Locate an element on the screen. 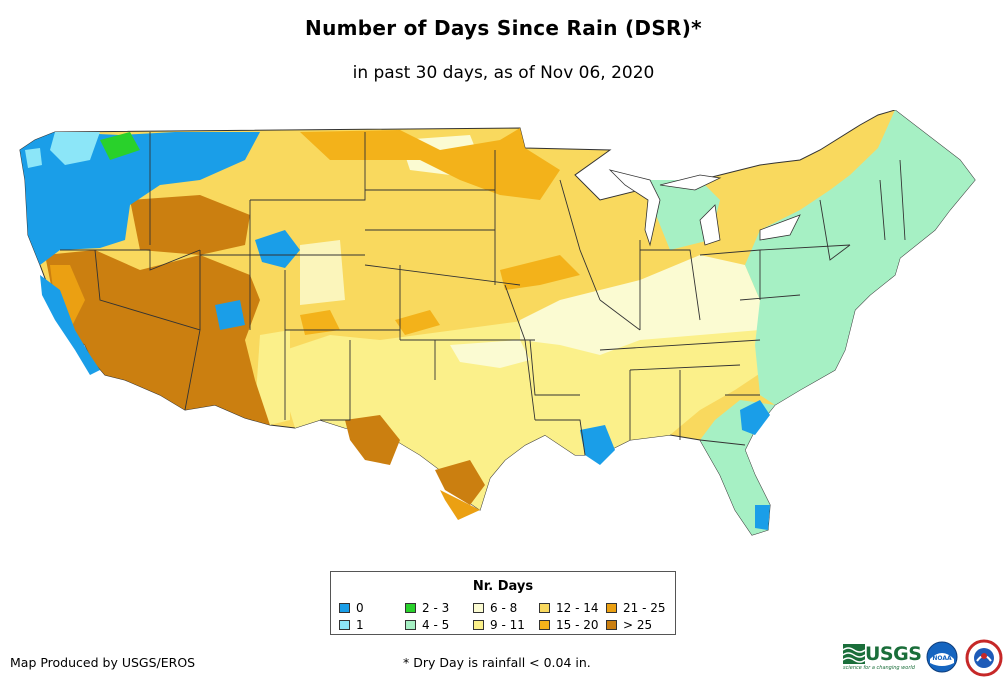  legend-item: 6 - 8 is located at coordinates (495, 608).